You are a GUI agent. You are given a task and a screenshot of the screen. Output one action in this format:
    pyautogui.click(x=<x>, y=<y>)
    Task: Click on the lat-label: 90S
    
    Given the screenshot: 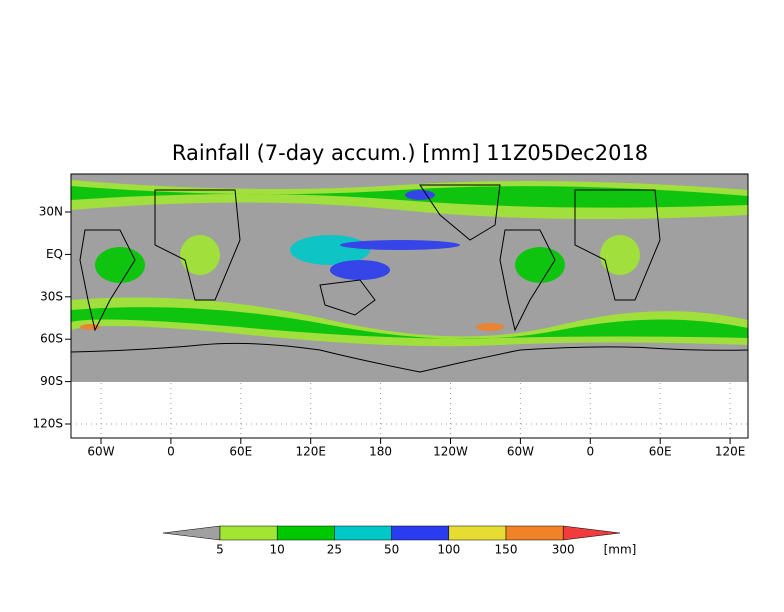 What is the action you would take?
    pyautogui.click(x=51, y=381)
    